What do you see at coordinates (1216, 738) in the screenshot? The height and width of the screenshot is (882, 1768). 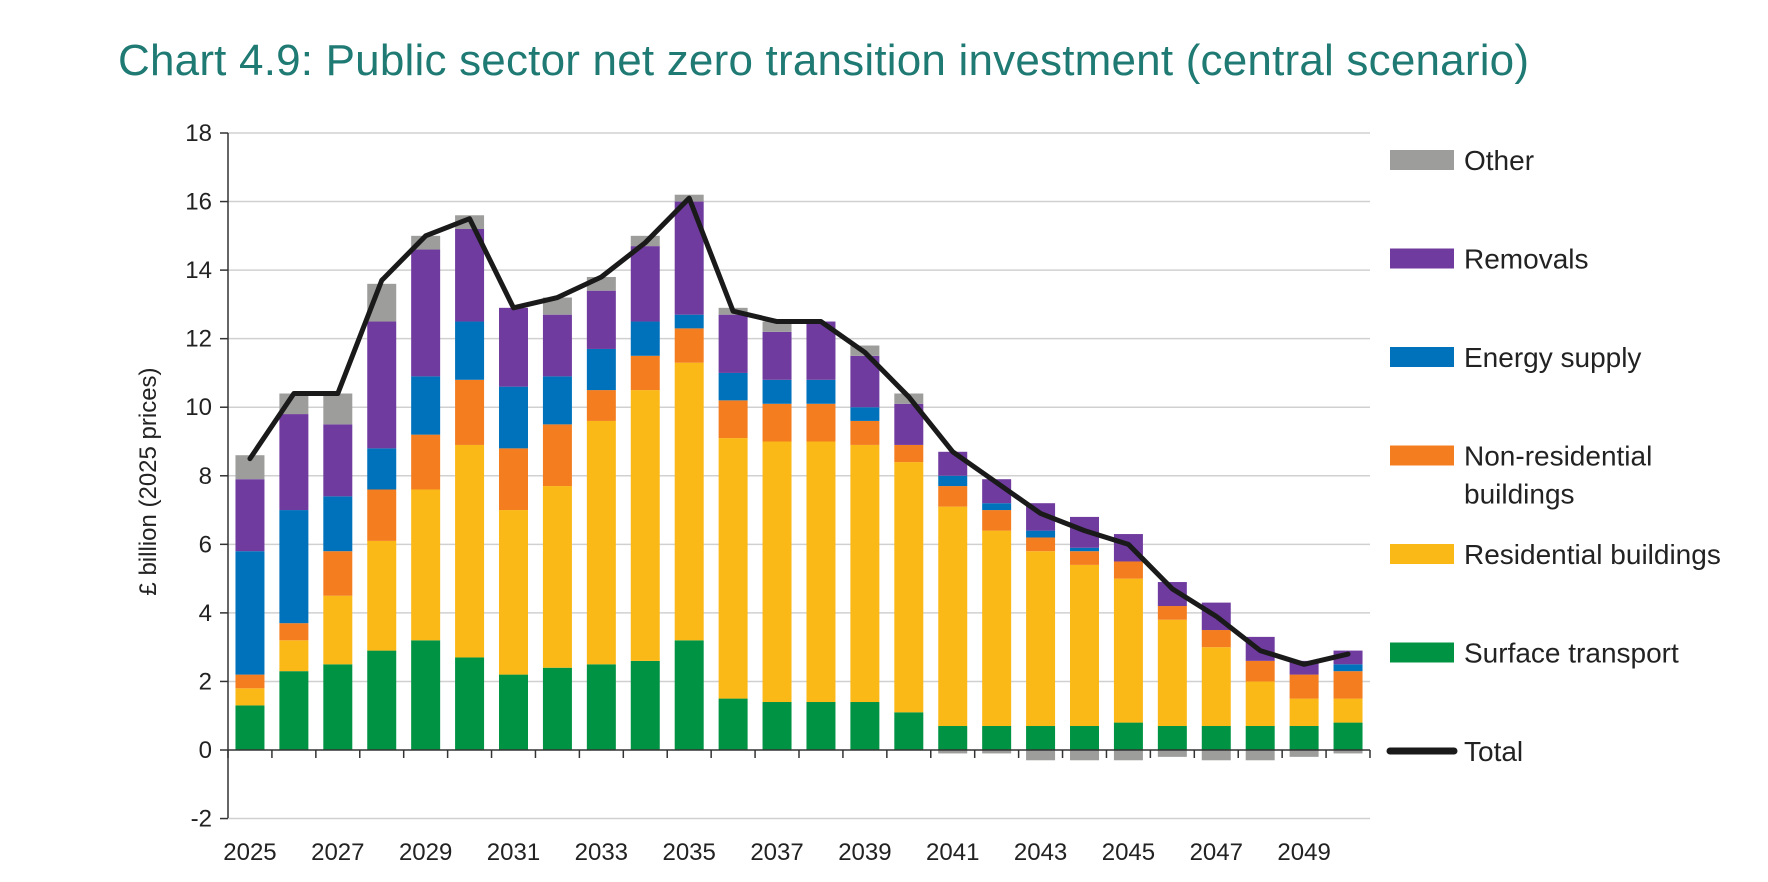 I see `bar-segment-surface-transport-2047` at bounding box center [1216, 738].